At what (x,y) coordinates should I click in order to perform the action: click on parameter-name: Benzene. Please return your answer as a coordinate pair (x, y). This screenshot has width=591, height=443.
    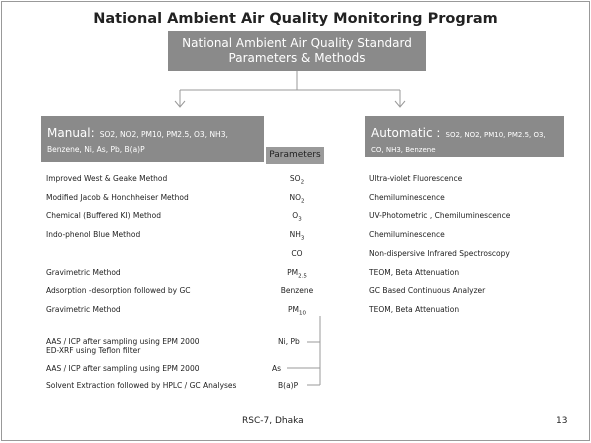
    Looking at the image, I should click on (297, 291).